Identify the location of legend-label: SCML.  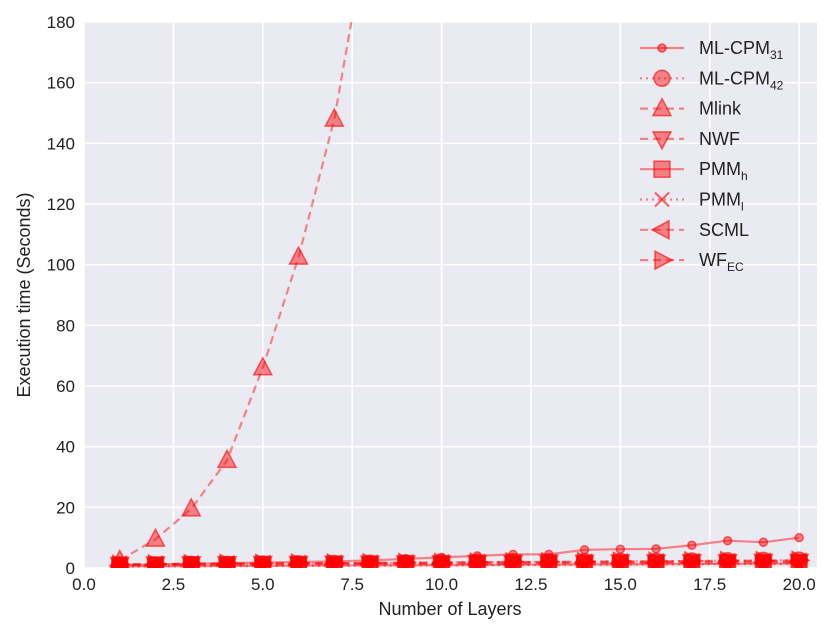
(724, 230).